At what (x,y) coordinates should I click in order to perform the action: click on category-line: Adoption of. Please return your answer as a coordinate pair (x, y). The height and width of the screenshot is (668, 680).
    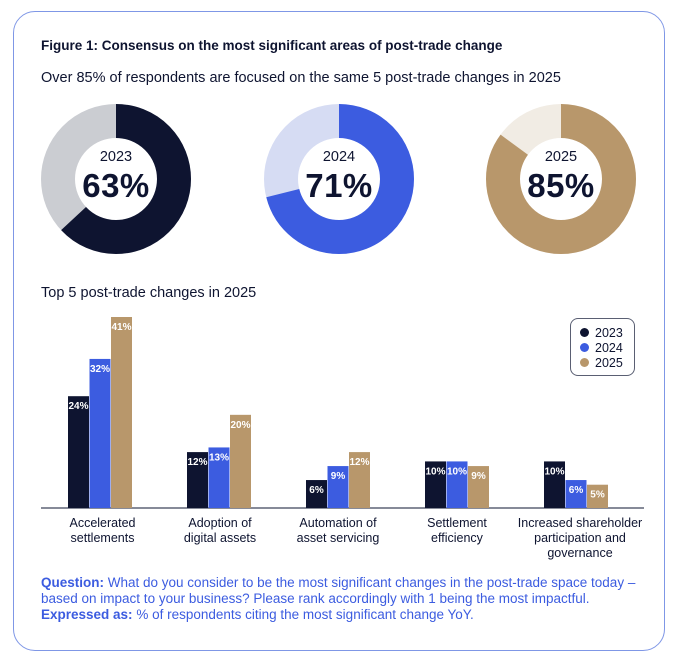
    Looking at the image, I should click on (220, 523).